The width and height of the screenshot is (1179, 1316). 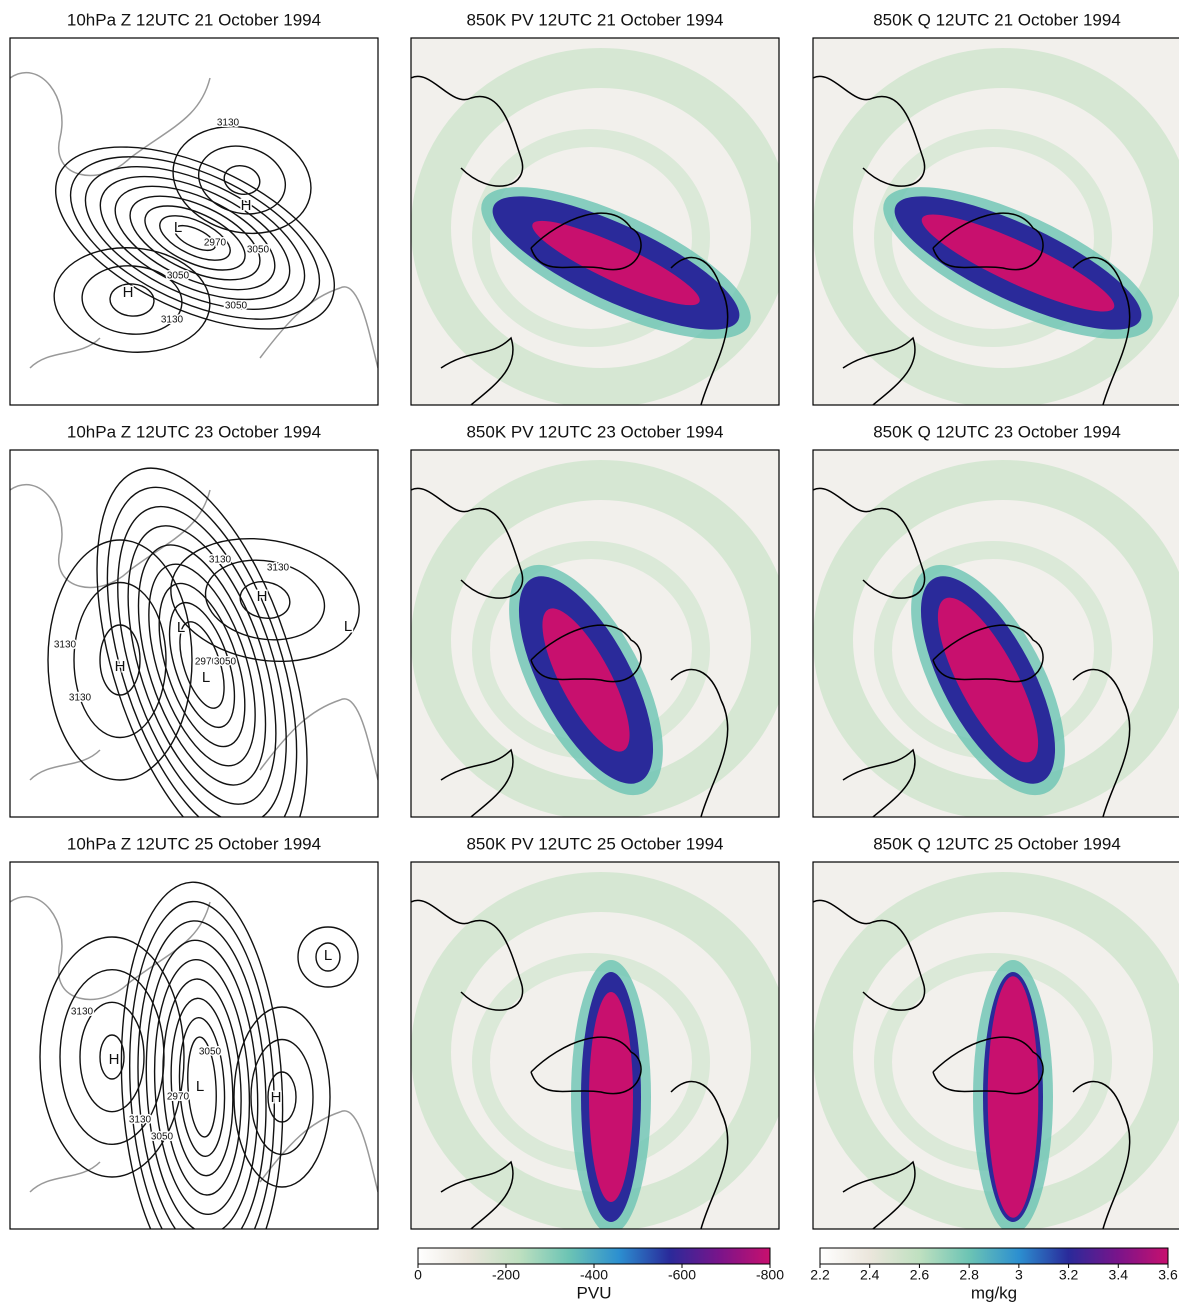 What do you see at coordinates (418, 1275) in the screenshot?
I see `colorbar-tick-label: 0` at bounding box center [418, 1275].